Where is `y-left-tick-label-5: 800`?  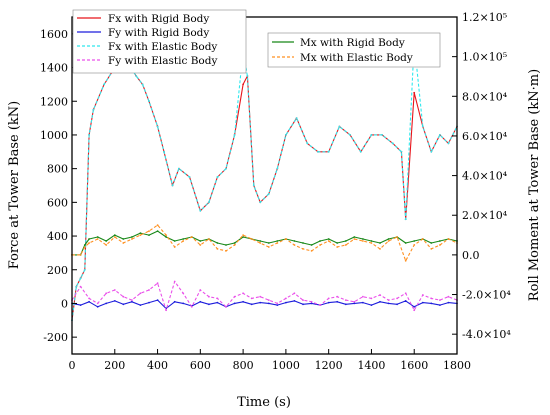 y-left-tick-label-5: 800 is located at coordinates (57, 169).